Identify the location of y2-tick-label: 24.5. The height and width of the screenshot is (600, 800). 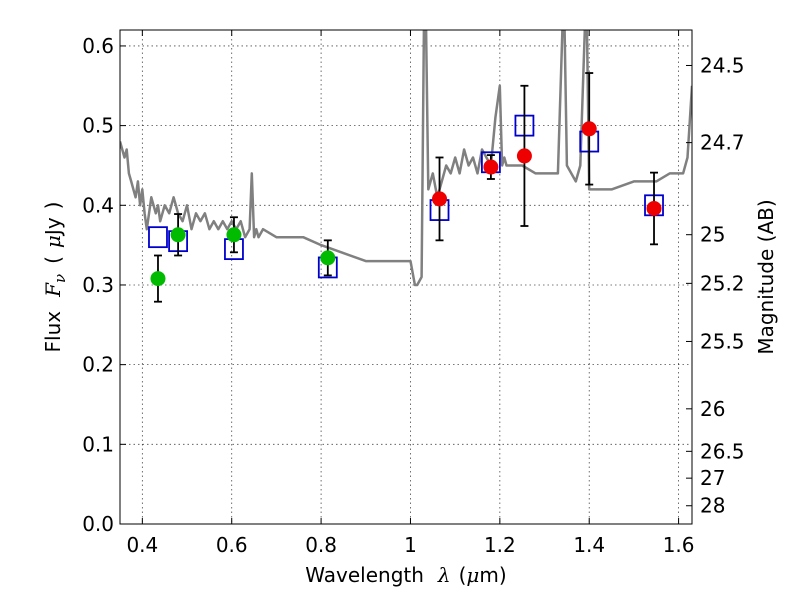
(722, 65).